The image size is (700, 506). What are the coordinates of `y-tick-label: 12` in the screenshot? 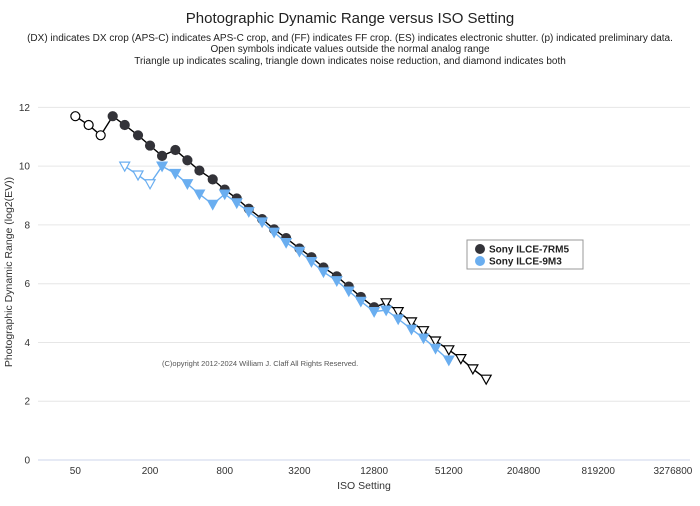 It's located at (25, 108).